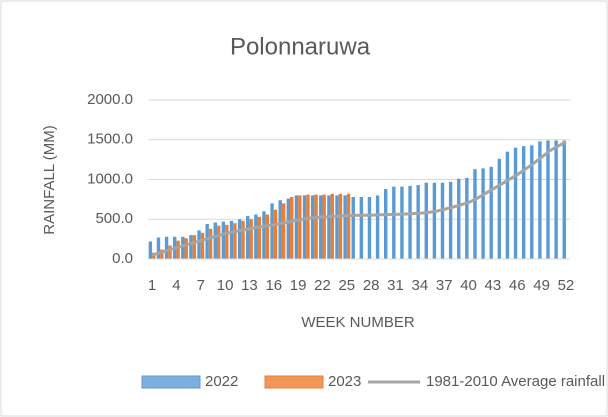 This screenshot has width=608, height=417. Describe the element at coordinates (110, 139) in the screenshot. I see `y-tick-label: 1500.0` at that location.